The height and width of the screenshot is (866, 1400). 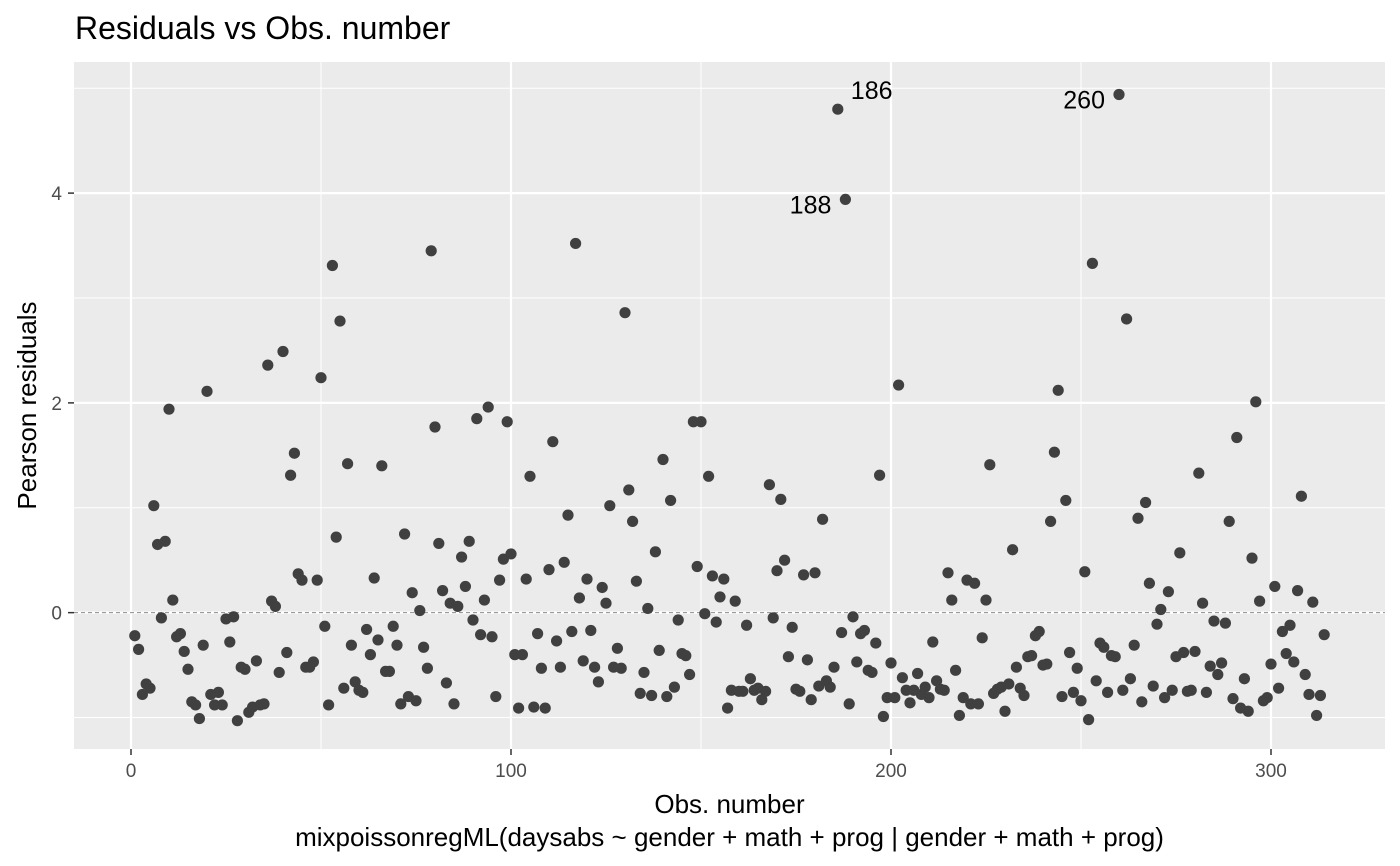 I want to click on y-axis-ticks: 0 2 4, so click(x=62, y=404).